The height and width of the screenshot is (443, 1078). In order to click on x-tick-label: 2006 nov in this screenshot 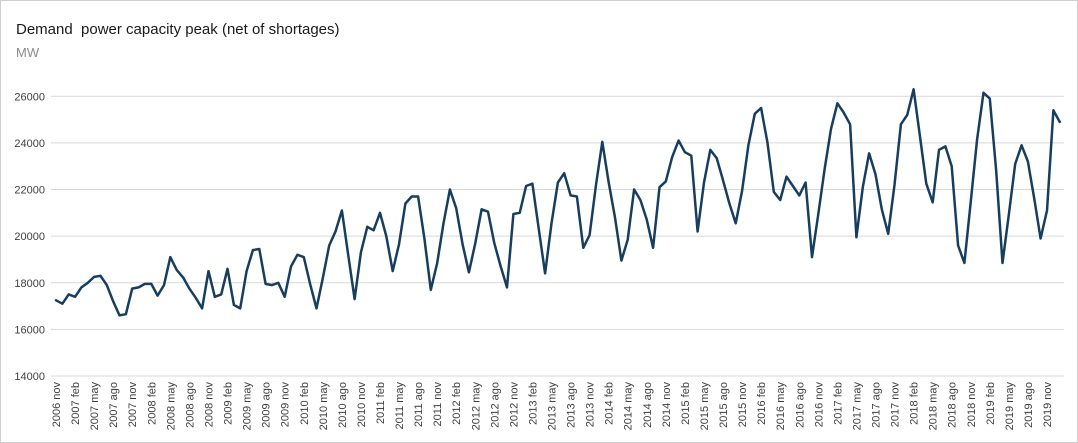, I will do `click(57, 405)`.